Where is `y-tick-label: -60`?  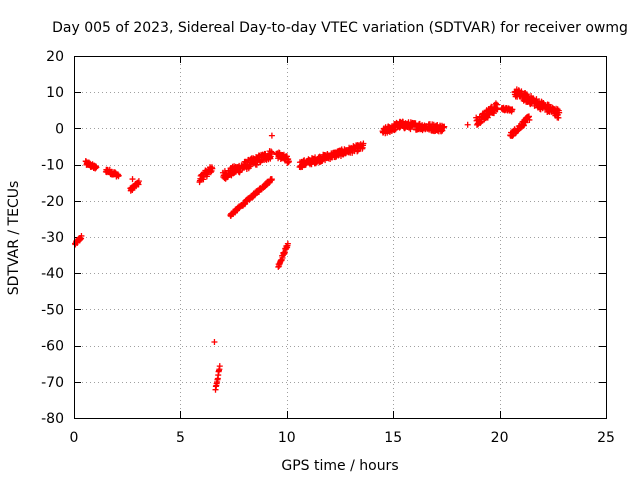
y-tick-label: -60 is located at coordinates (52, 347).